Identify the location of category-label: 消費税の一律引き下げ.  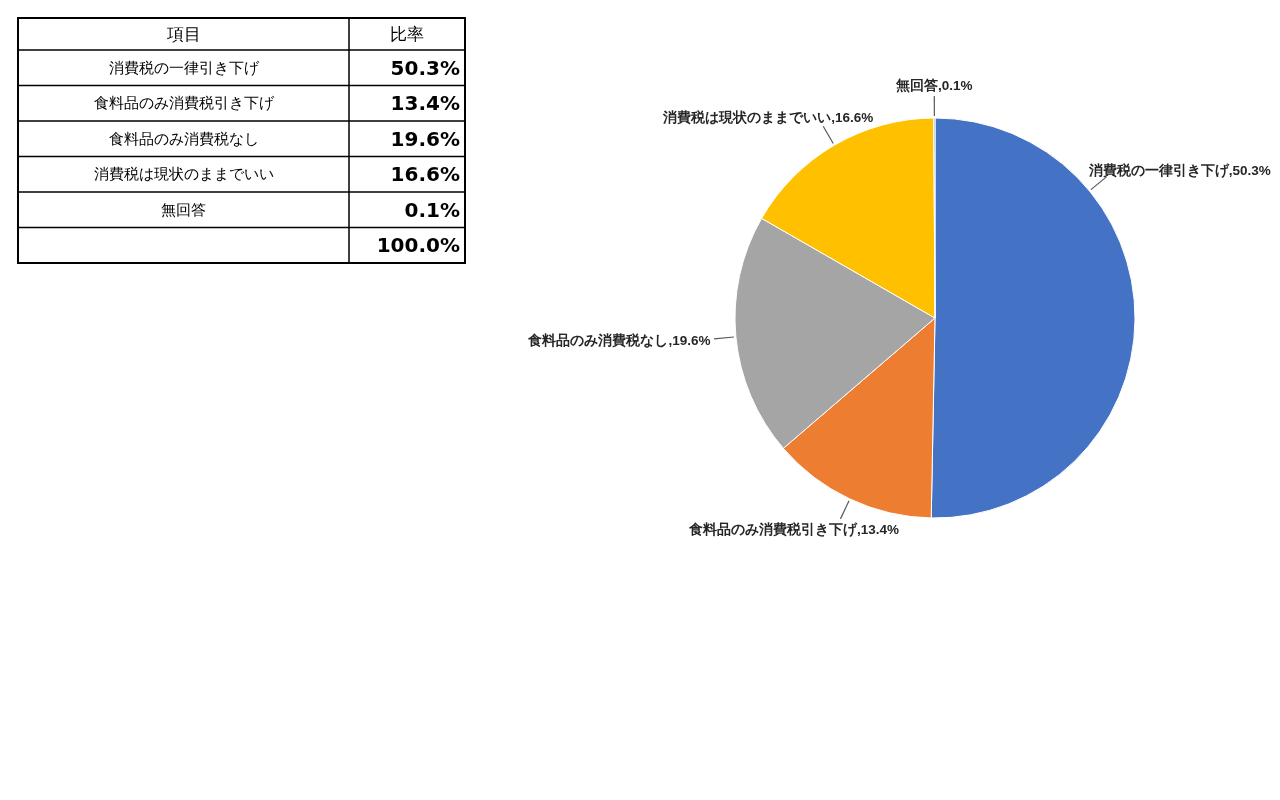
(184, 67).